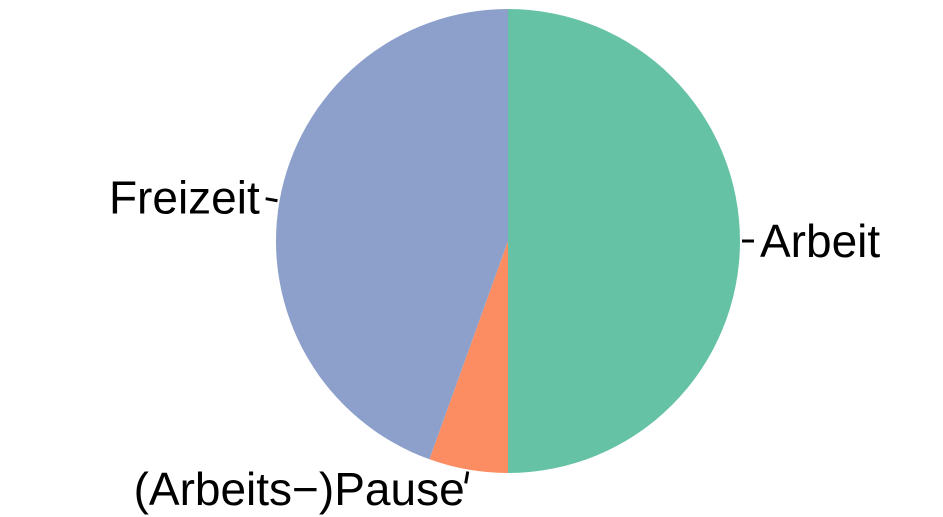 Image resolution: width=943 pixels, height=517 pixels. What do you see at coordinates (468, 357) in the screenshot?
I see `pie-slice-arbeits-pause` at bounding box center [468, 357].